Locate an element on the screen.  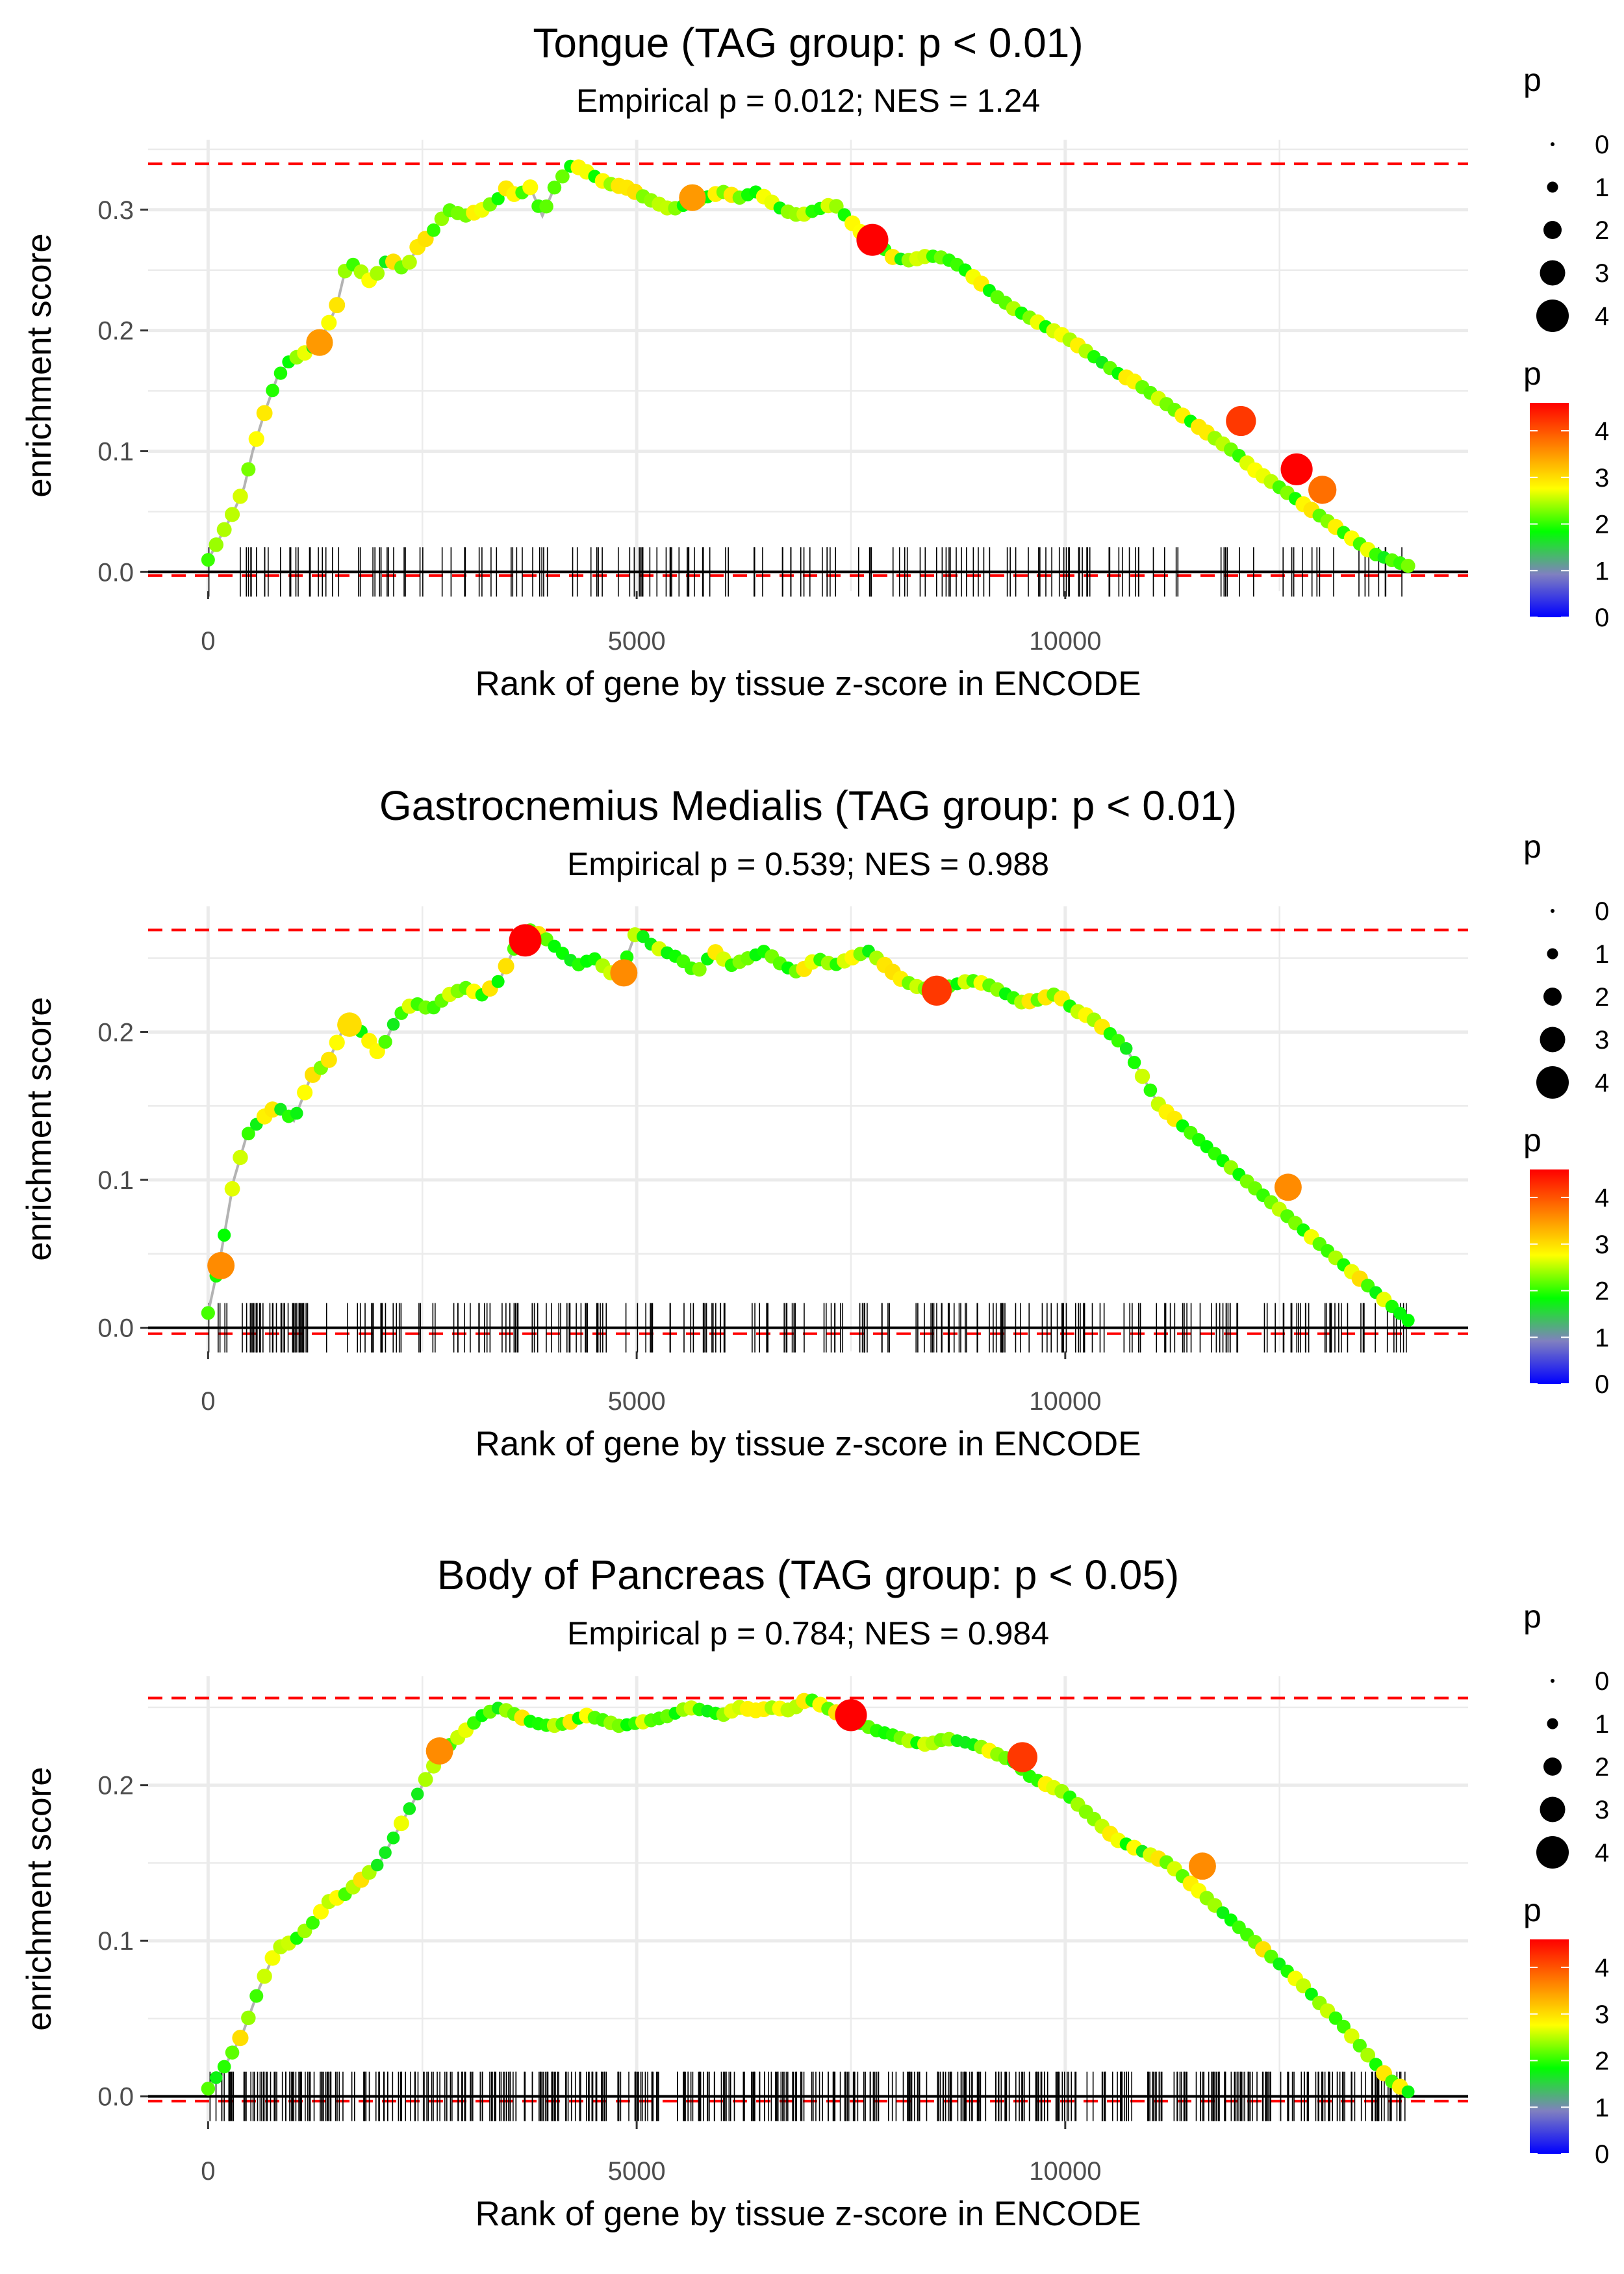
y-tick-label: 0.3 is located at coordinates (115, 210).